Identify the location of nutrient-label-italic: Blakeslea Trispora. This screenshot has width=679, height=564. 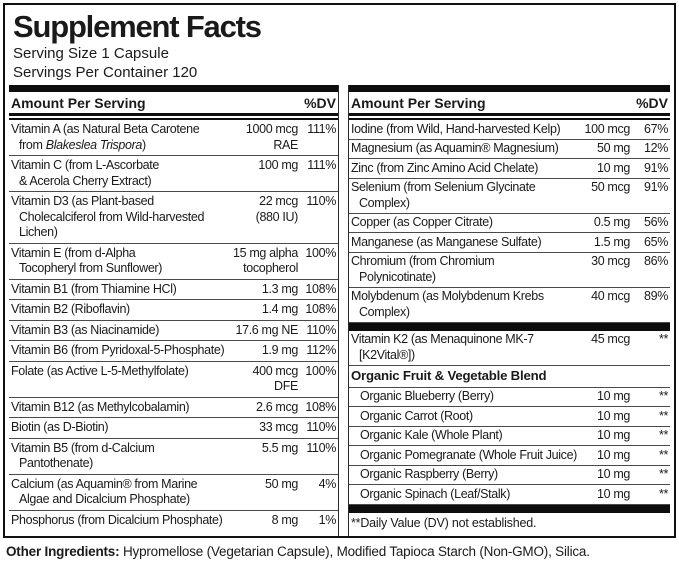
(94, 144).